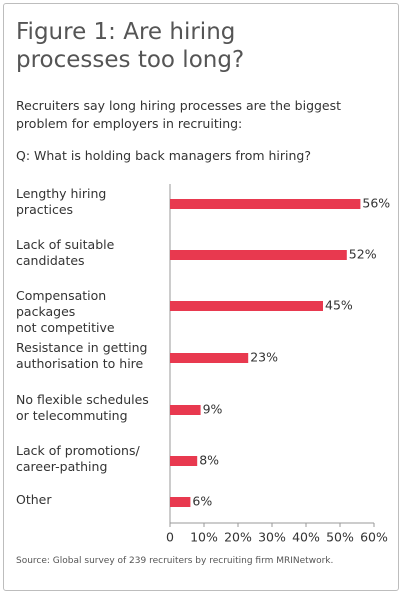 This screenshot has height=596, width=404. Describe the element at coordinates (82, 407) in the screenshot. I see `category-label: No flexible schedules or telecommuting` at that location.